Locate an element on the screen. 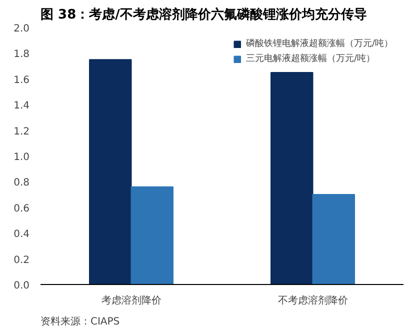 Image resolution: width=413 pixels, height=332 pixels. legend-label: 三元电解液超额涨幅（万元/吨） is located at coordinates (310, 58).